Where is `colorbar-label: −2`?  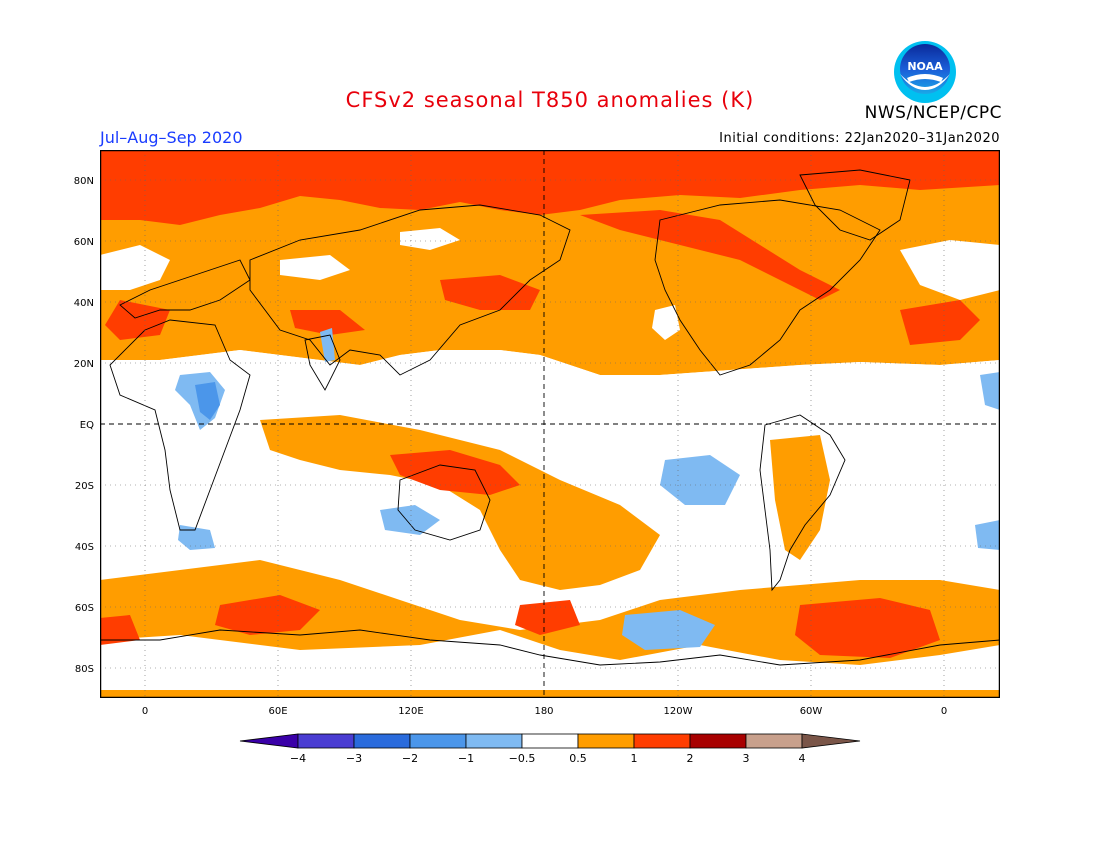
colorbar-label: −2 is located at coordinates (410, 758).